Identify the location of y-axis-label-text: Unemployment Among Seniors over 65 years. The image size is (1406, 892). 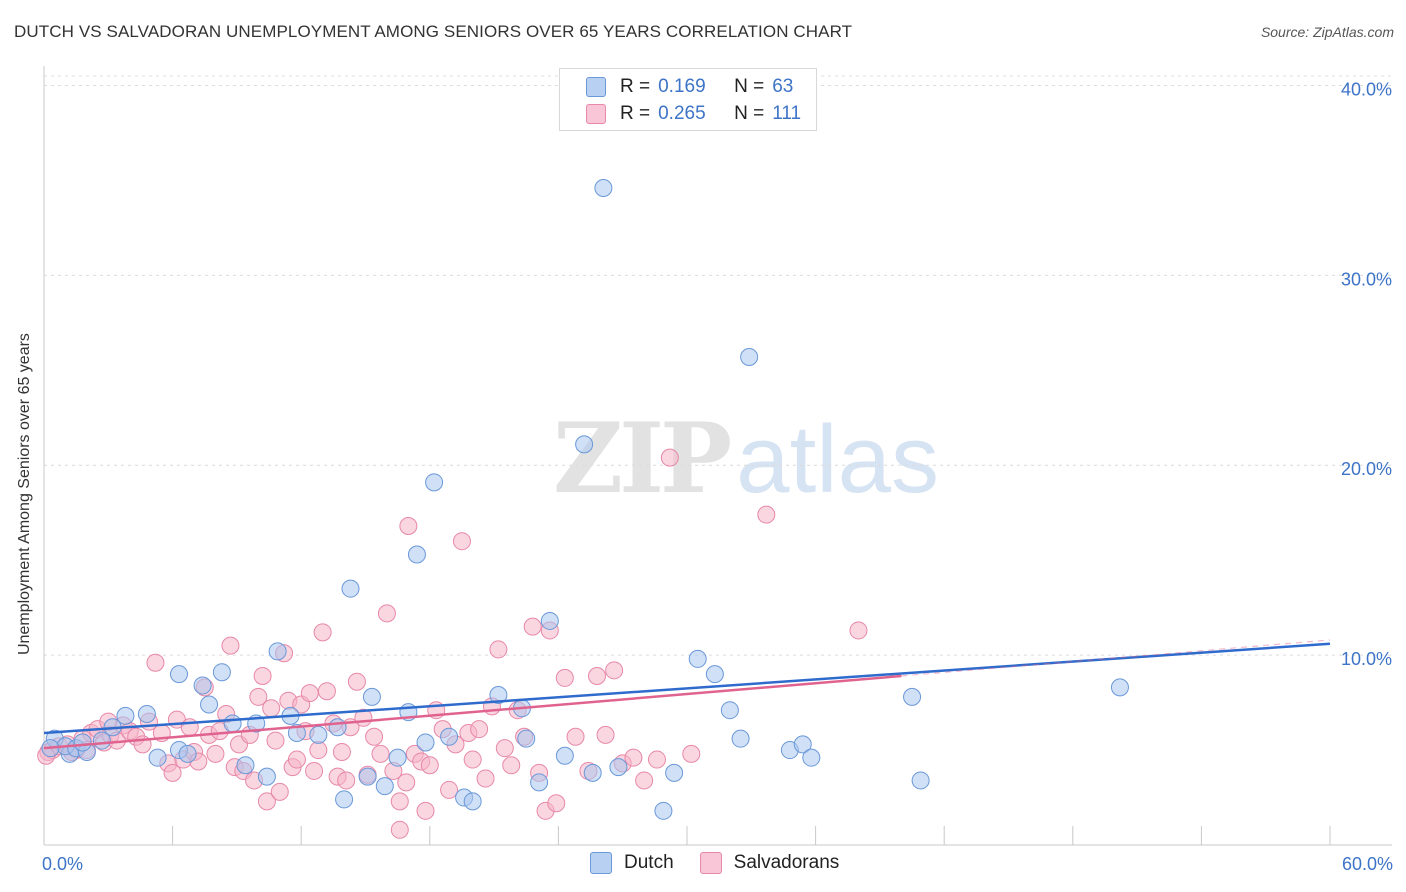
(24, 494).